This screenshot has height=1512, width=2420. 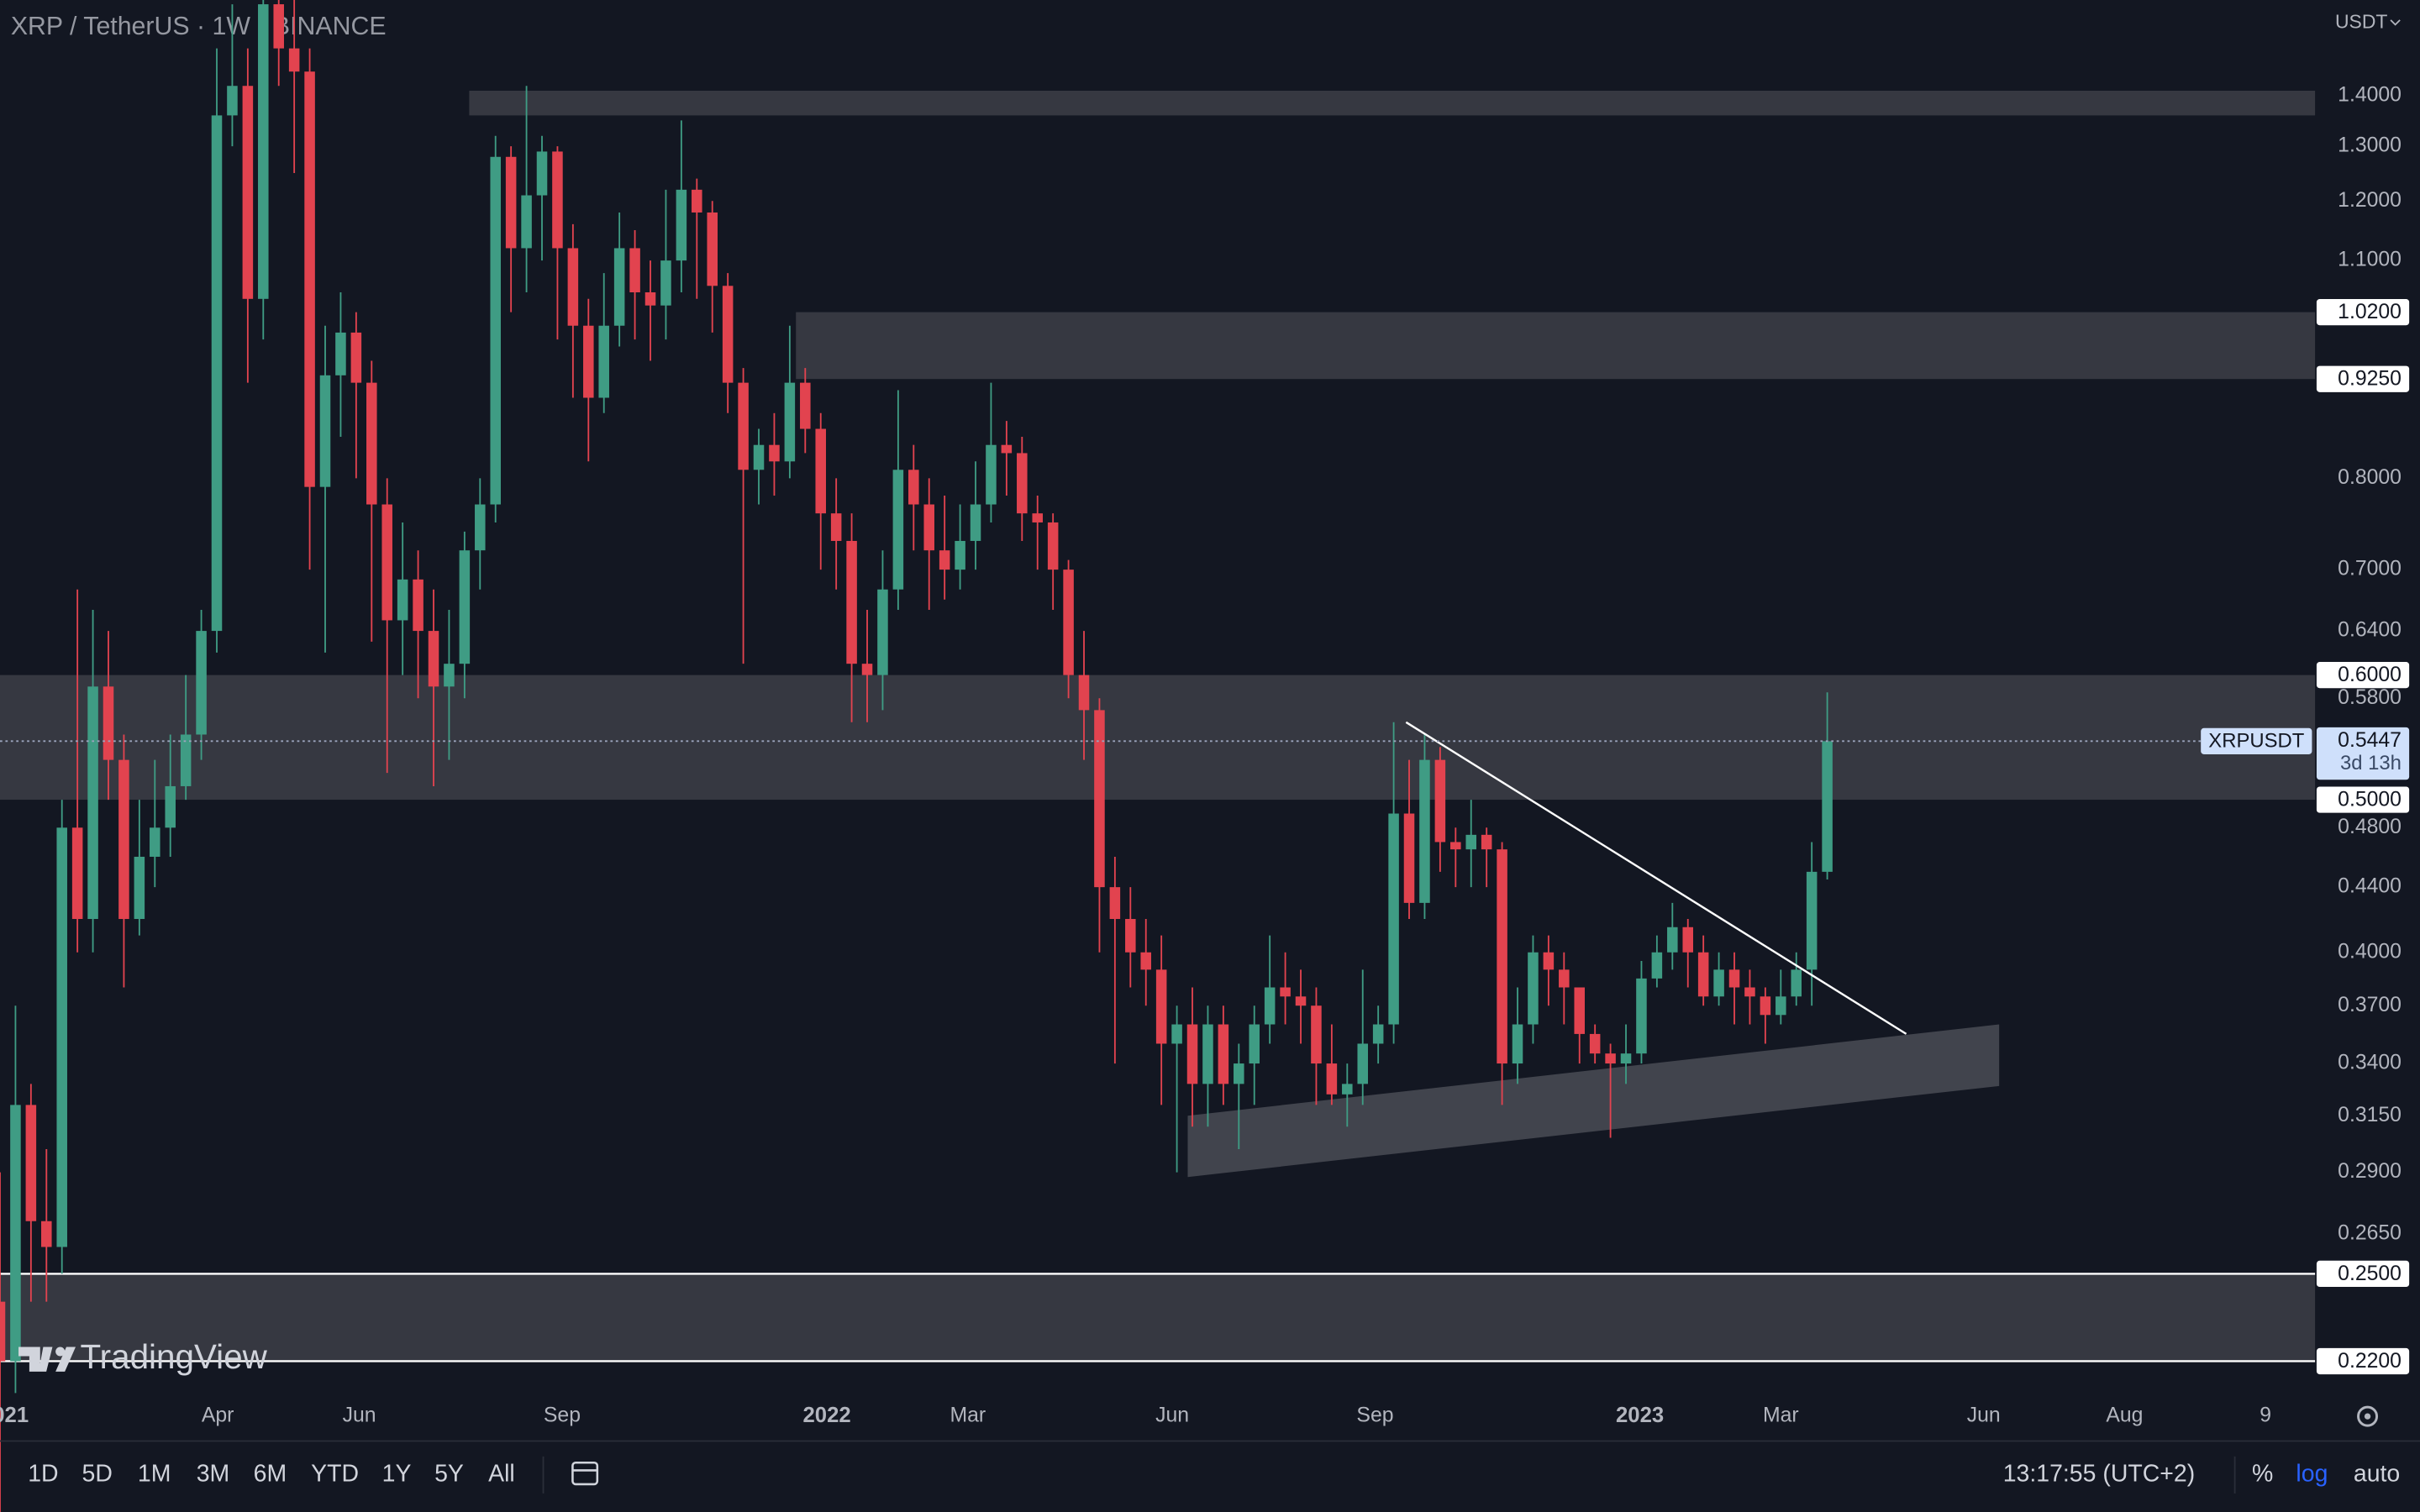 I want to click on y-tick-label: 0.7000, so click(x=2370, y=569).